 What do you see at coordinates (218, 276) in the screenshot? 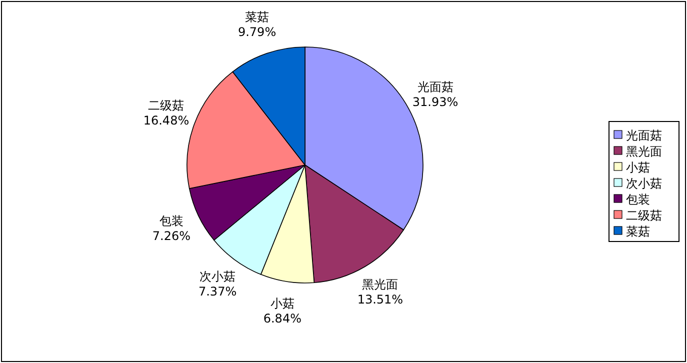
I see `slice-label: 次小菇` at bounding box center [218, 276].